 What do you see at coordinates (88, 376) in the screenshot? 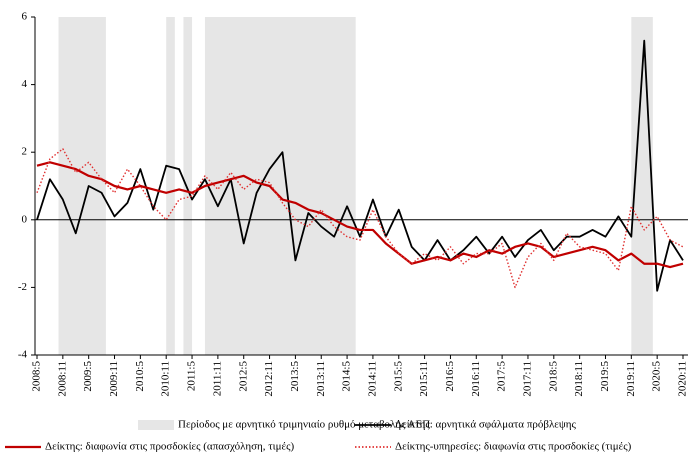
I see `x-tick-label: 2009:5` at bounding box center [88, 376].